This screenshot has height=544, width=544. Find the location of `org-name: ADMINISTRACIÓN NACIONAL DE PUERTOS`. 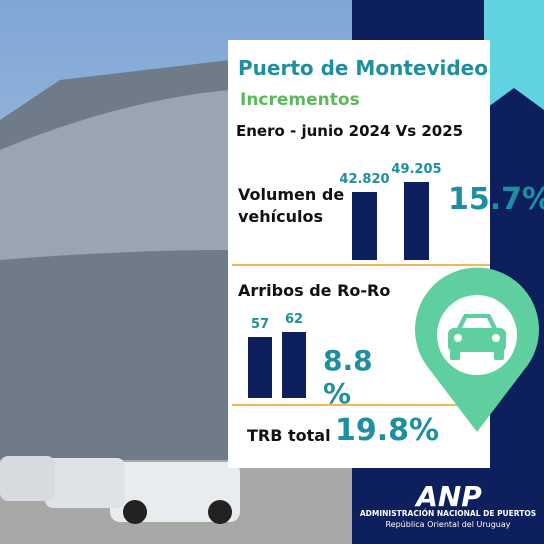

org-name: ADMINISTRACIÓN NACIONAL DE PUERTOS is located at coordinates (448, 513).